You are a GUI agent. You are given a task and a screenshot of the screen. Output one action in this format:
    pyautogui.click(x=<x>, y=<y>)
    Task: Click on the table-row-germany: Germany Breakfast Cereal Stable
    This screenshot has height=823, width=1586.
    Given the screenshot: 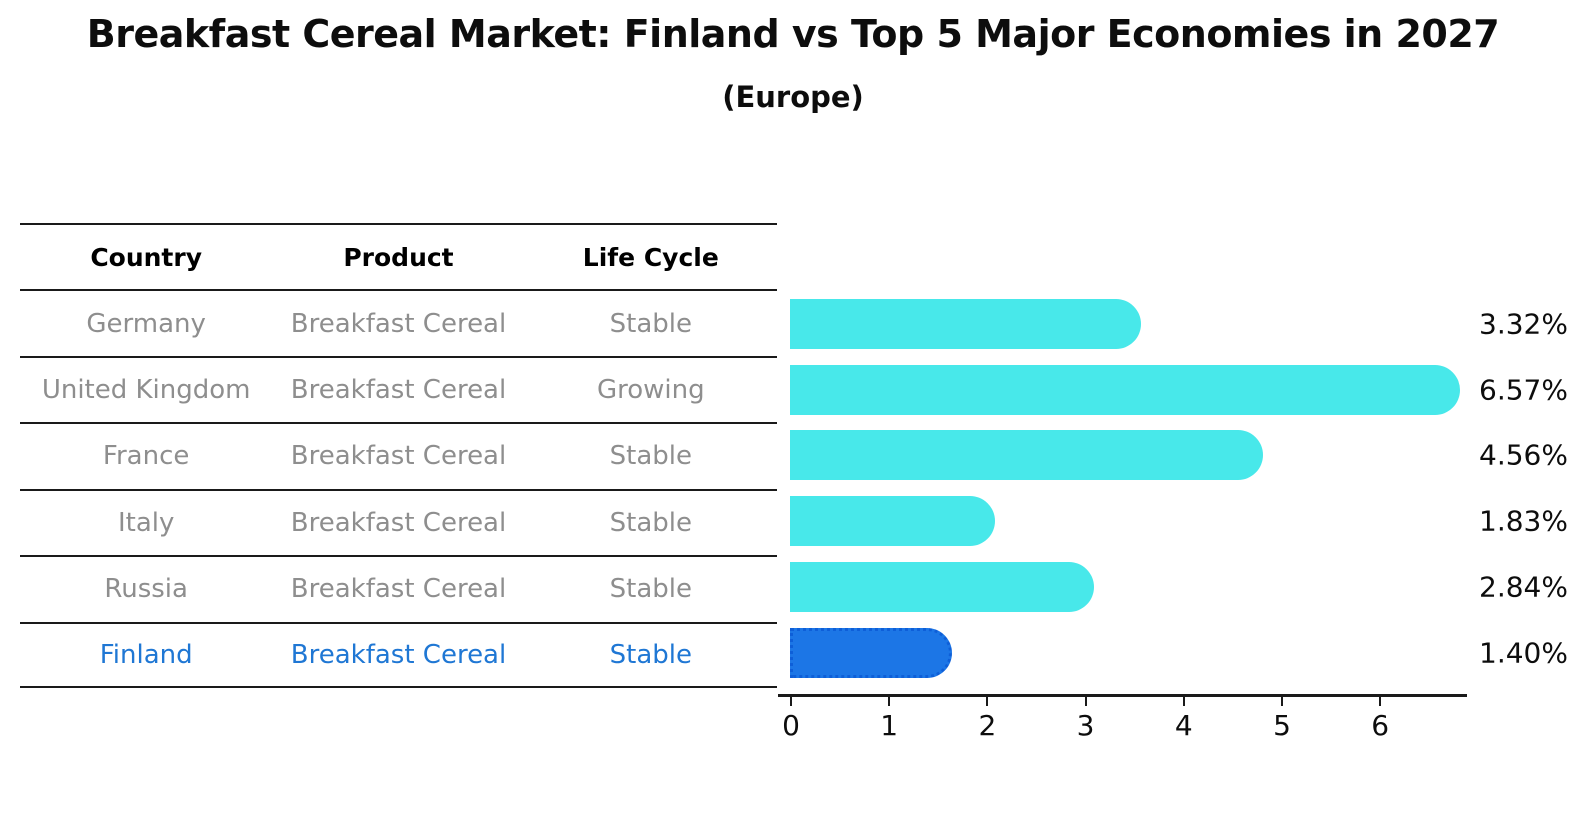 What is the action you would take?
    pyautogui.click(x=398, y=322)
    